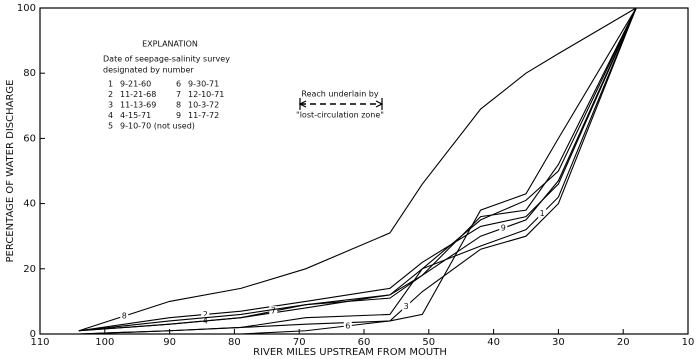 Image resolution: width=700 pixels, height=359 pixels. I want to click on legend-date: 9-10-70 (not used), so click(157, 126).